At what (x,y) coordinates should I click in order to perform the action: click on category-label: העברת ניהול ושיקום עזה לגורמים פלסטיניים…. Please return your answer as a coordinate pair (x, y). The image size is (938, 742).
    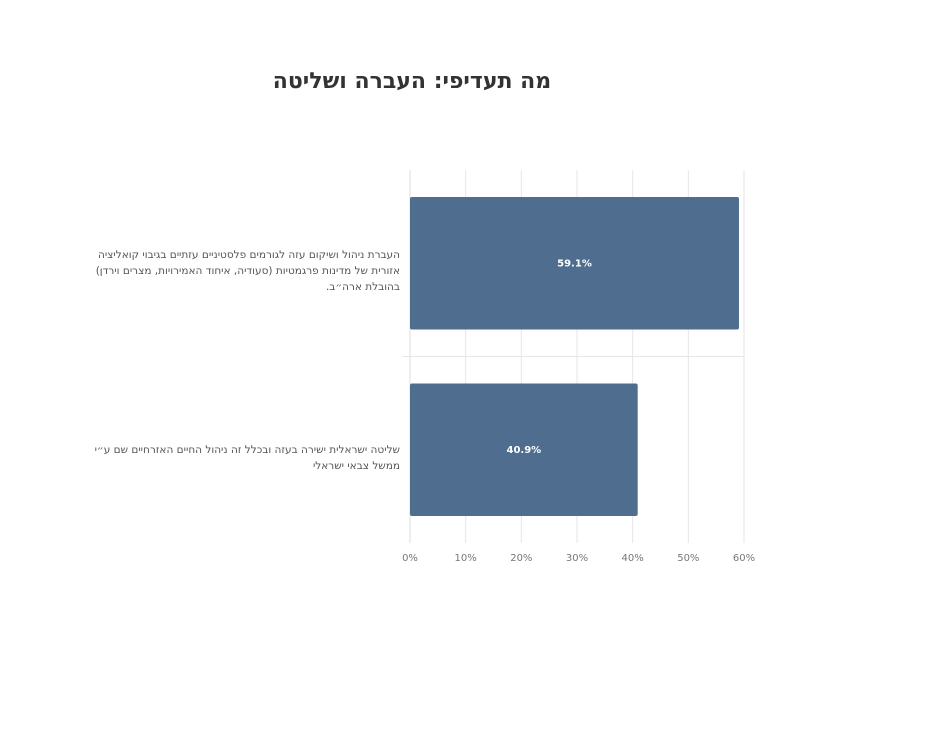
    Looking at the image, I should click on (247, 271).